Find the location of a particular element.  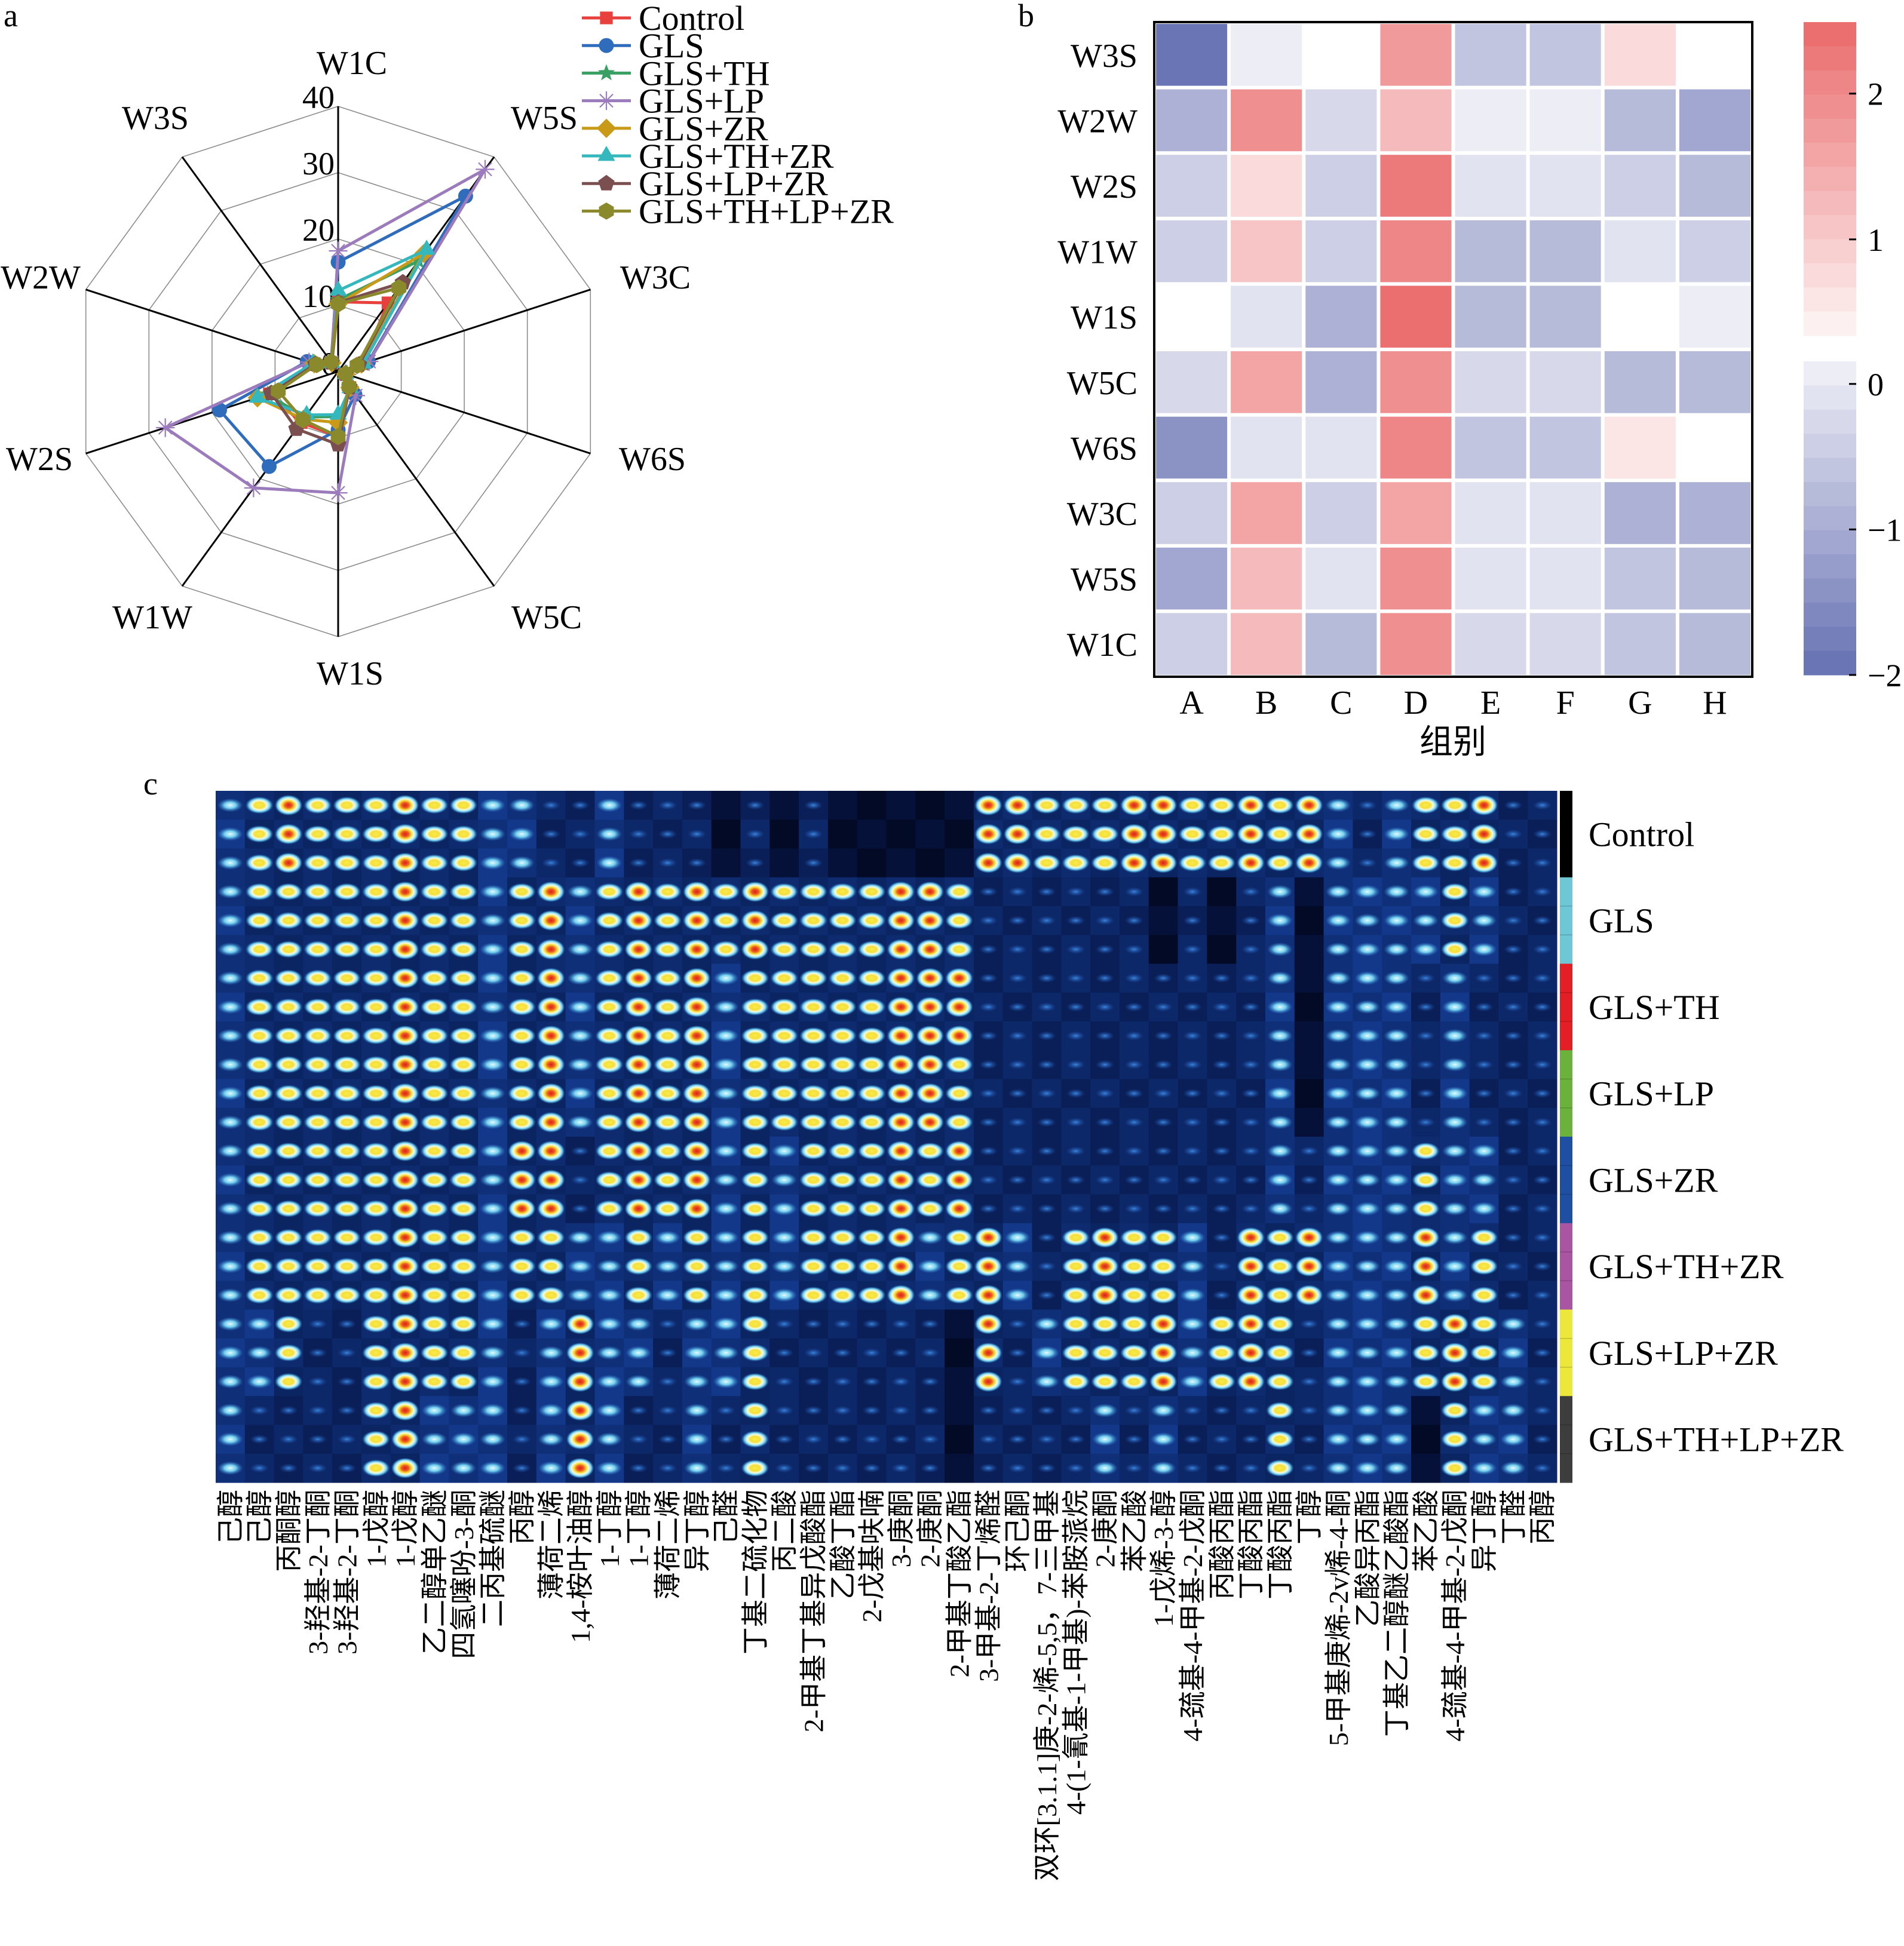

colorbar: 2 1 0 −1 −2 is located at coordinates (1853, 357).